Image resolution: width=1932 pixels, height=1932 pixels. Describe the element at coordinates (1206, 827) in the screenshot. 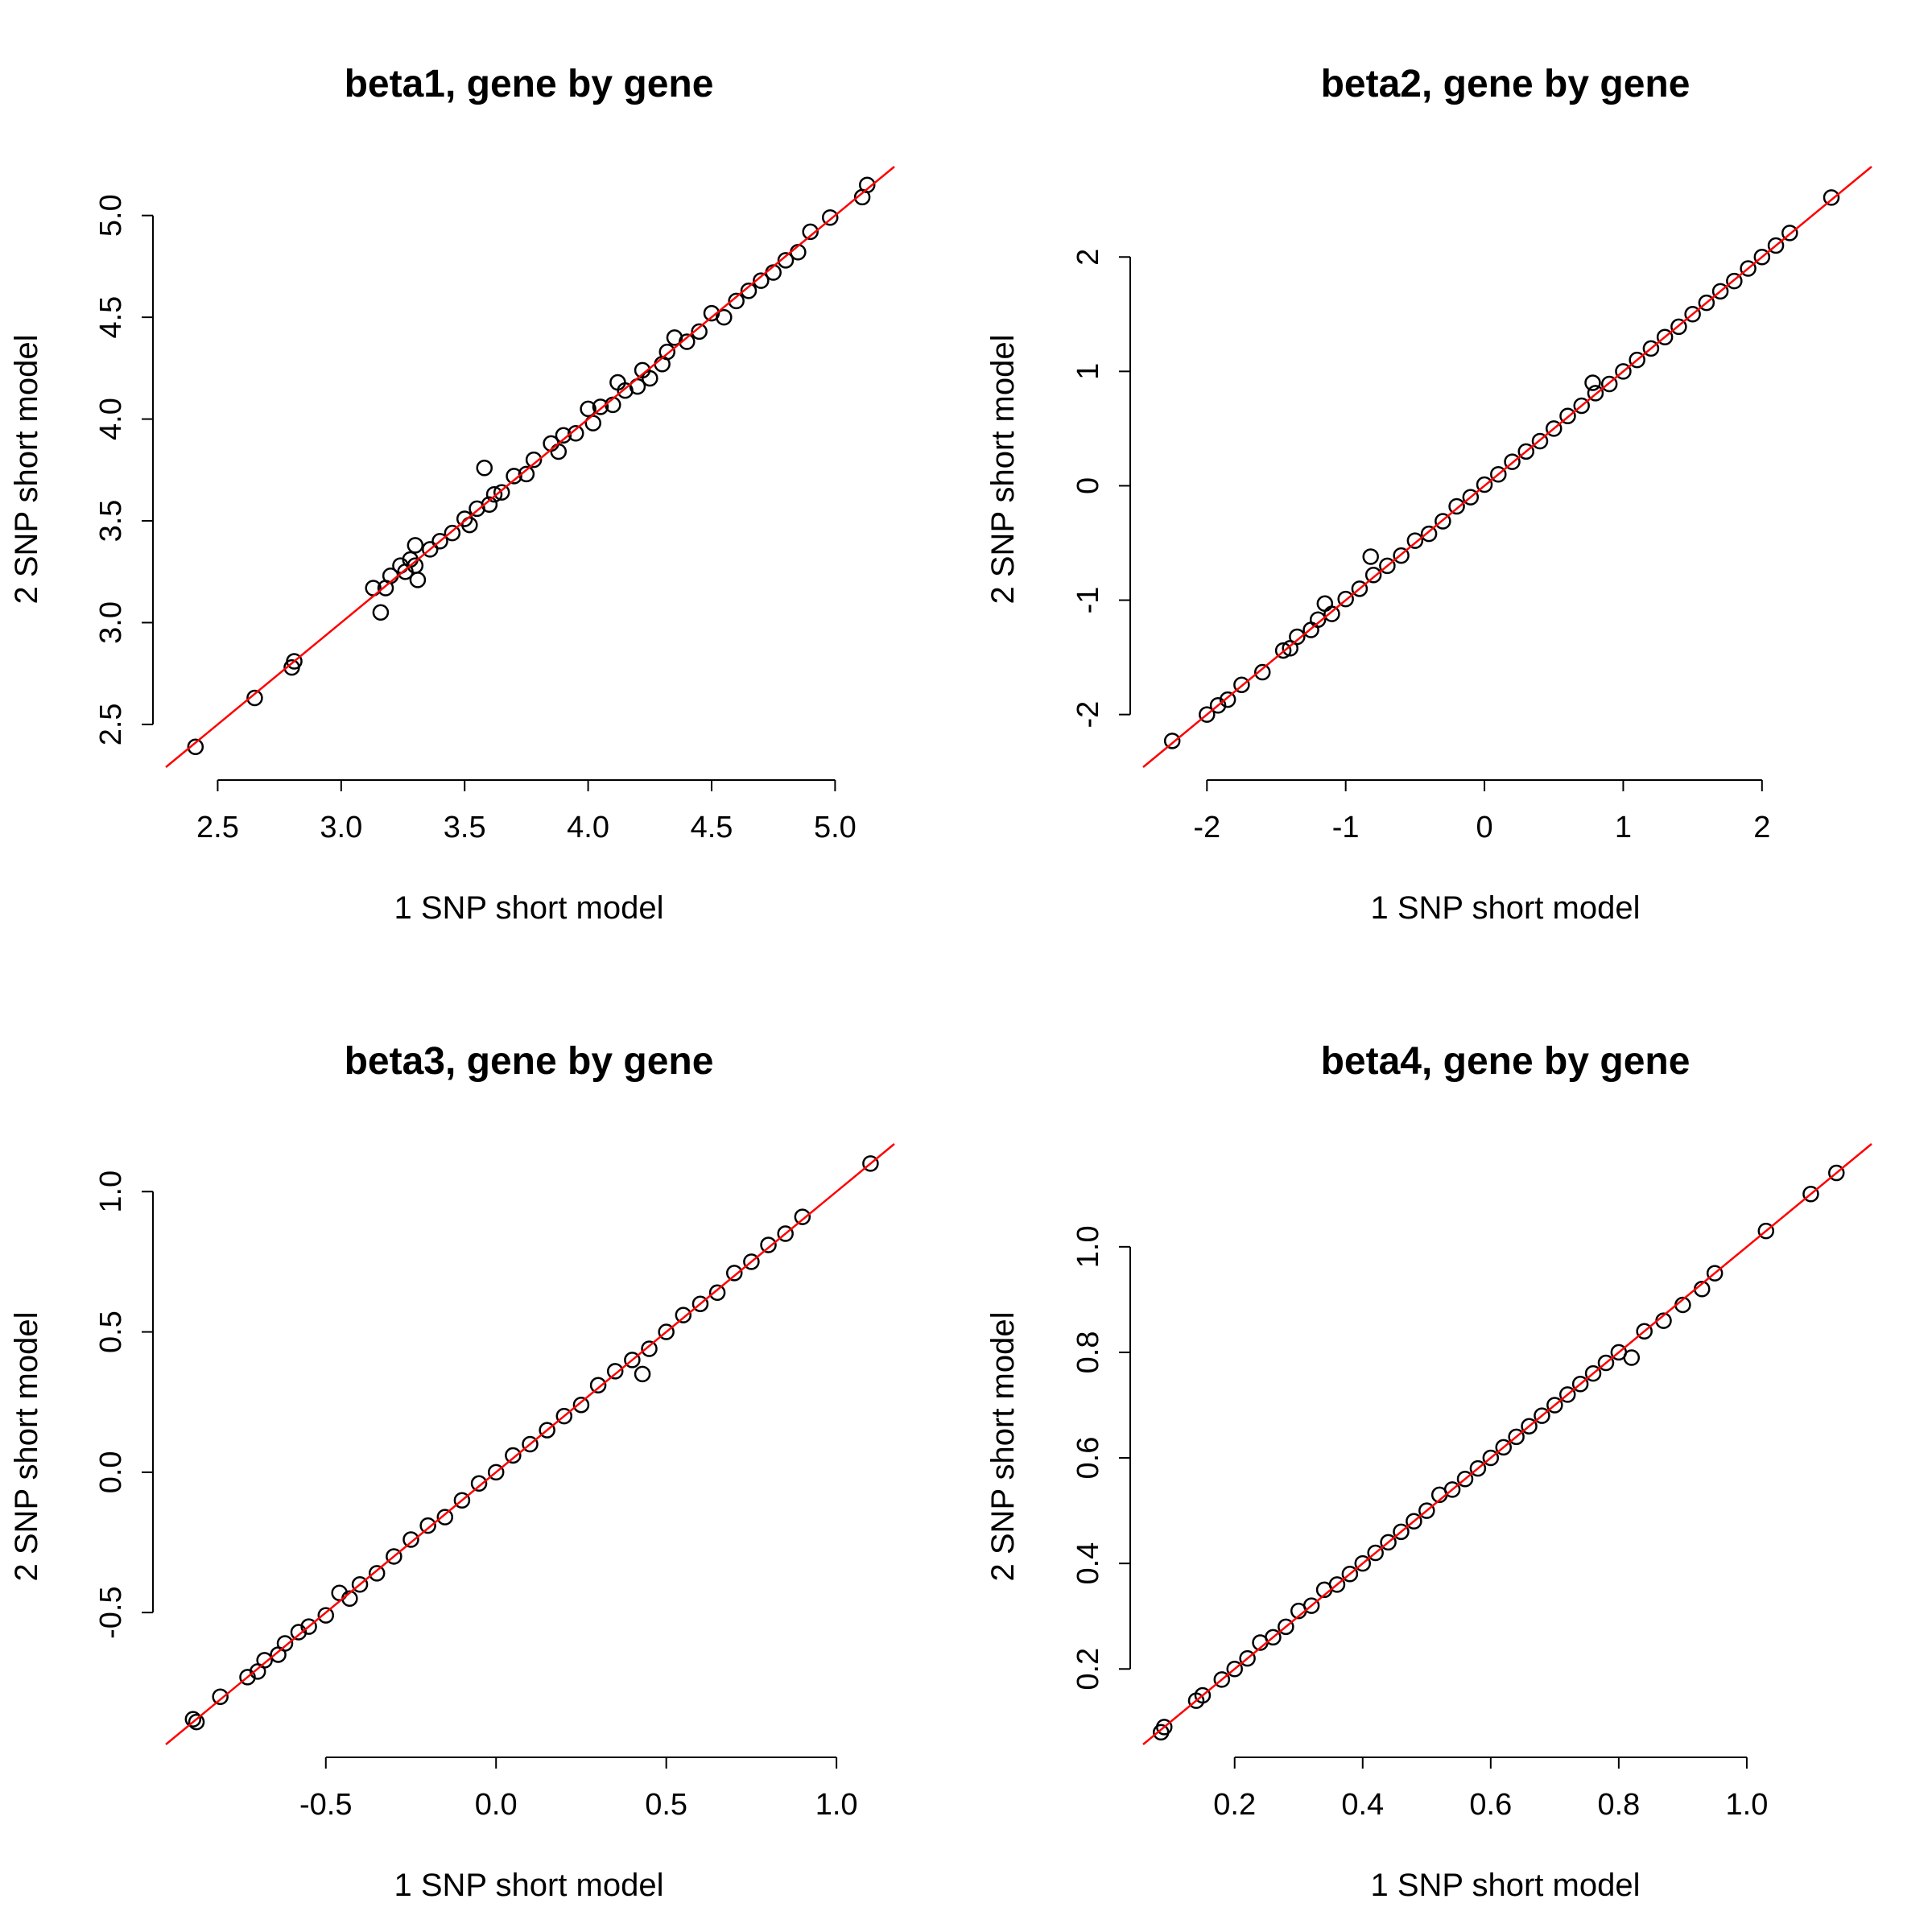

I see `x-tick-label: -2` at that location.